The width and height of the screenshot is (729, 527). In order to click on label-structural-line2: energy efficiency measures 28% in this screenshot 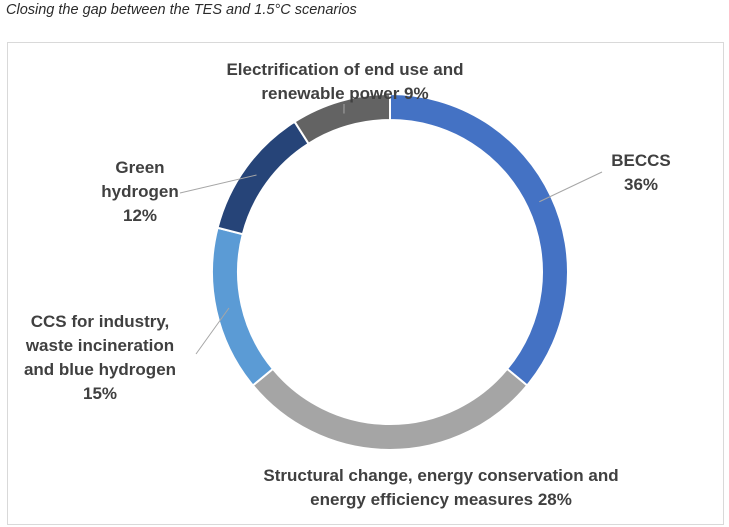, I will do `click(441, 499)`.